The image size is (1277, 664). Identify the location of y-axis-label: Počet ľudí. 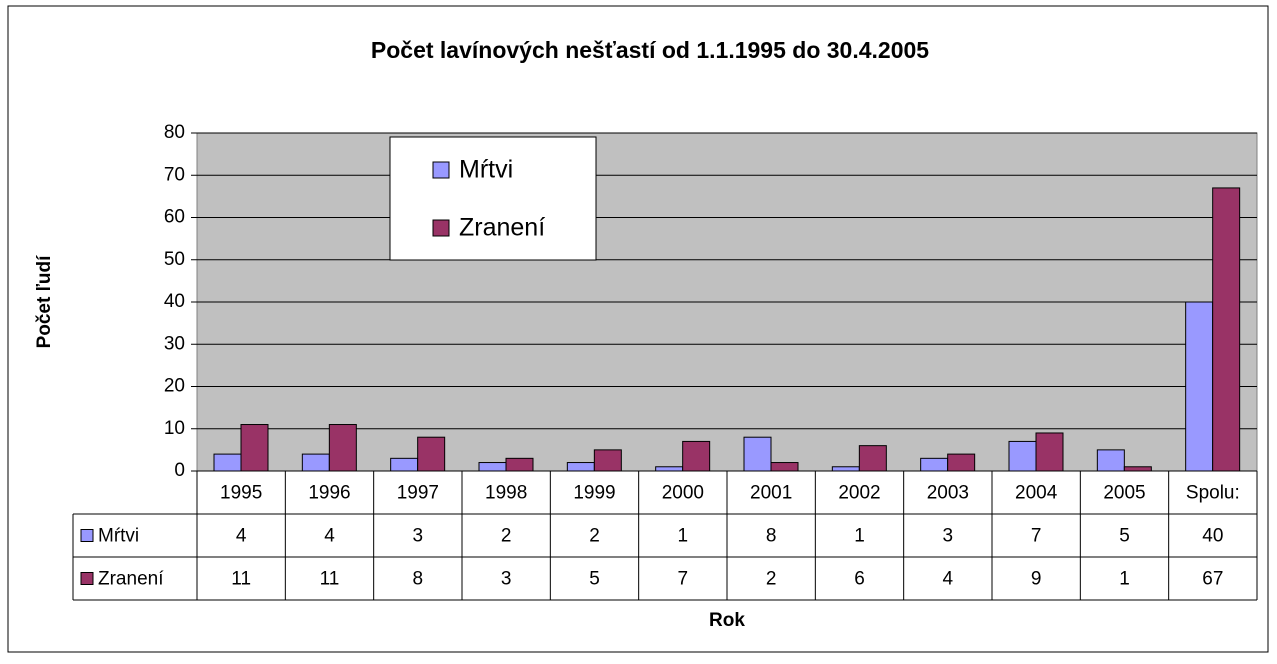
(44, 302).